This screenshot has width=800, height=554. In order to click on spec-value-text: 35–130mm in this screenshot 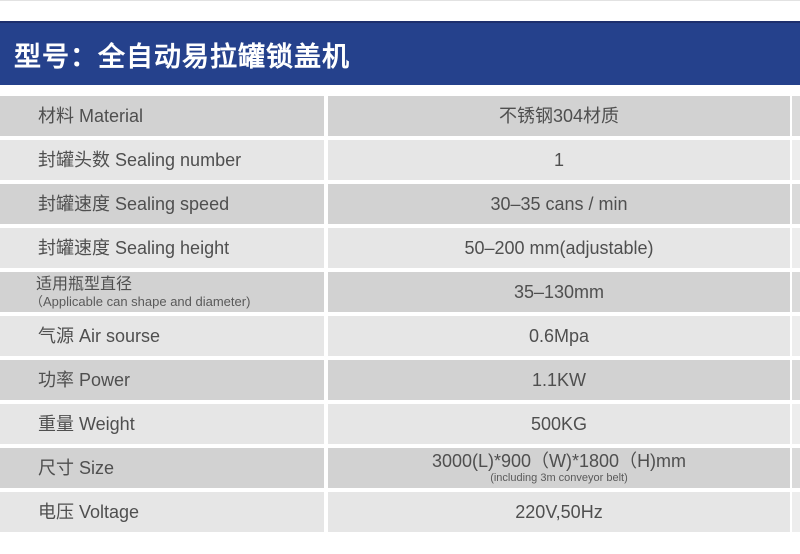, I will do `click(559, 291)`.